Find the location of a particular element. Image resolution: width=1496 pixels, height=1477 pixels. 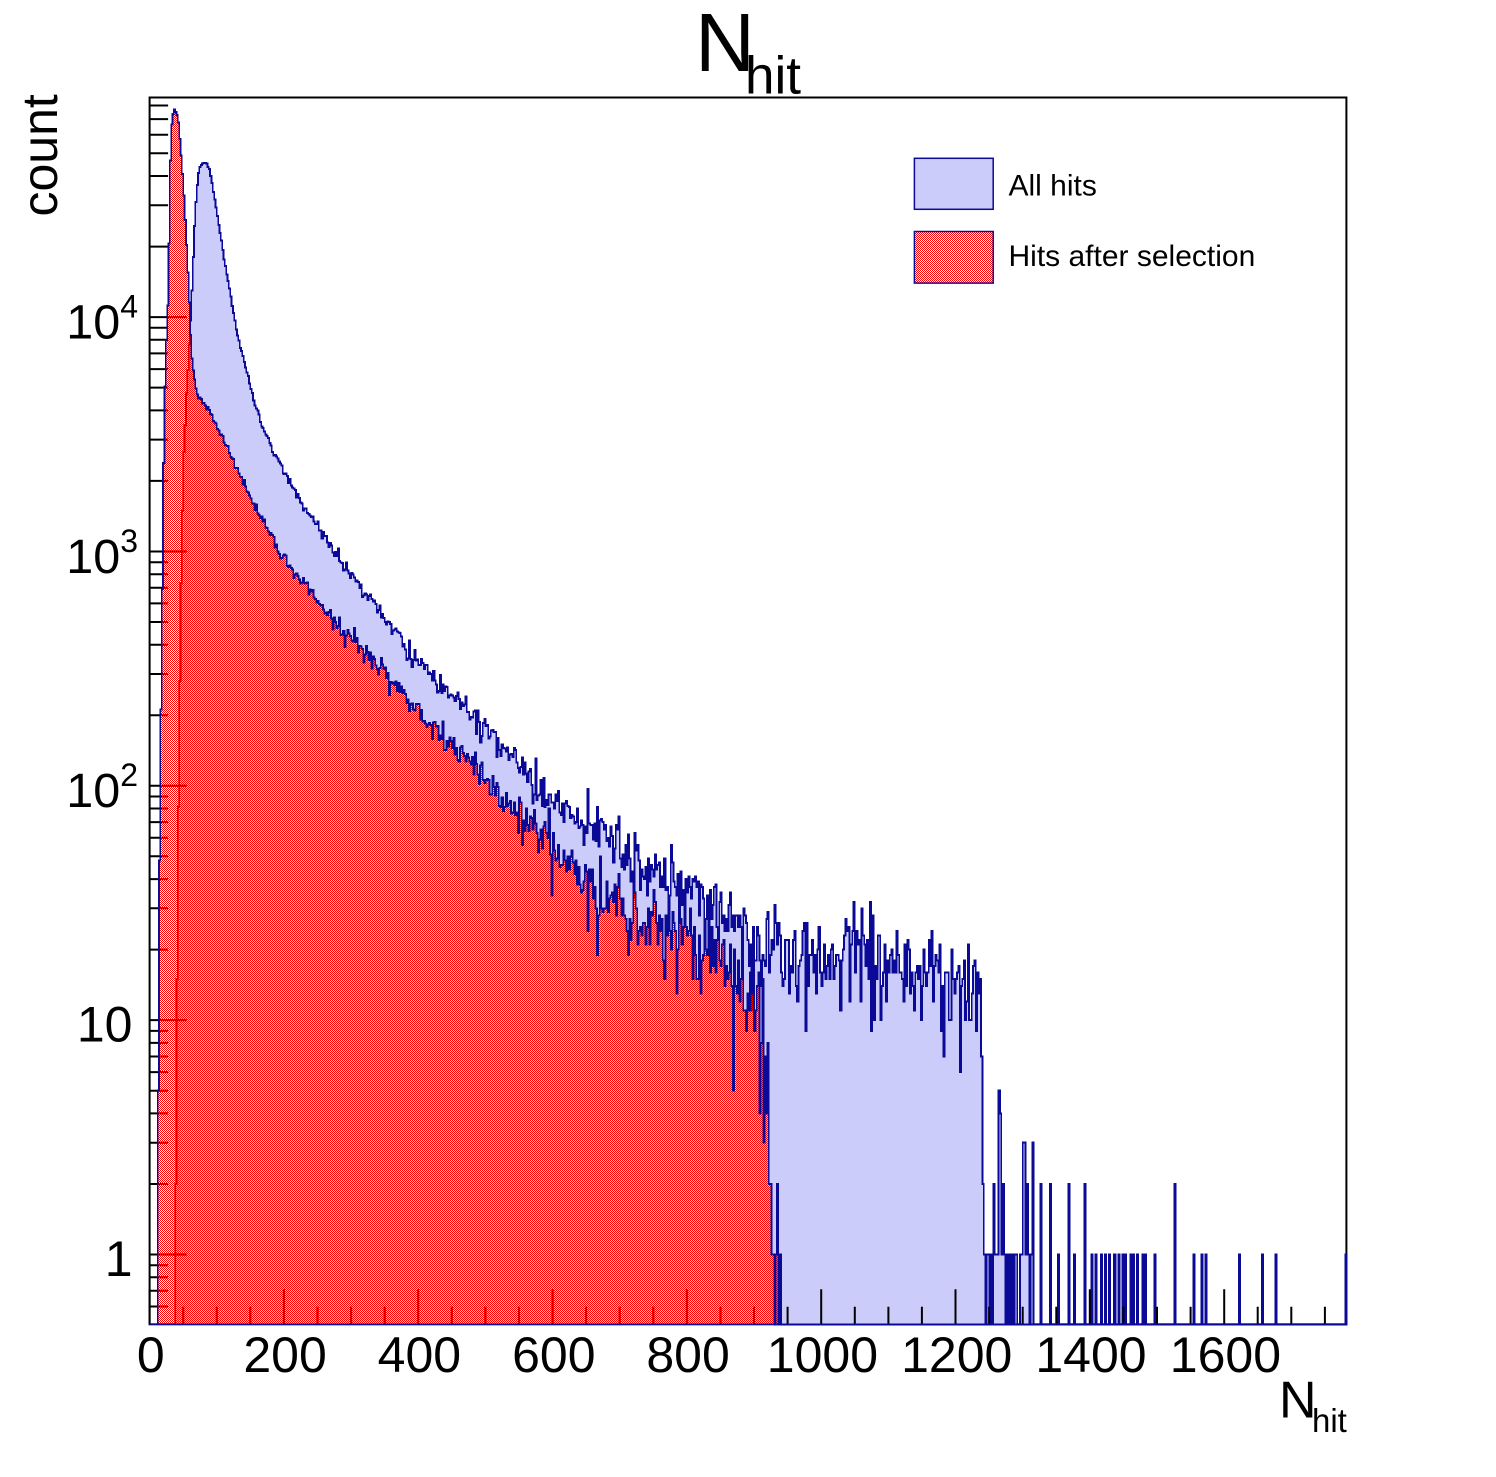

svg-text: 1000 is located at coordinates (822, 1355).